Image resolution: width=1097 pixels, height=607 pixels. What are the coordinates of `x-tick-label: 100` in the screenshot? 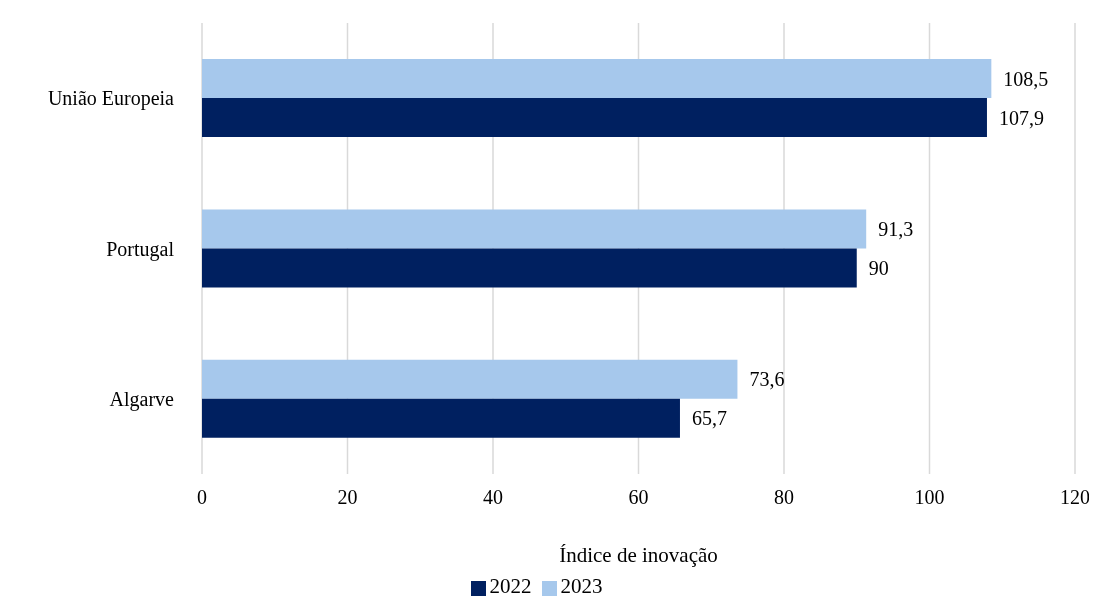 It's located at (929, 497).